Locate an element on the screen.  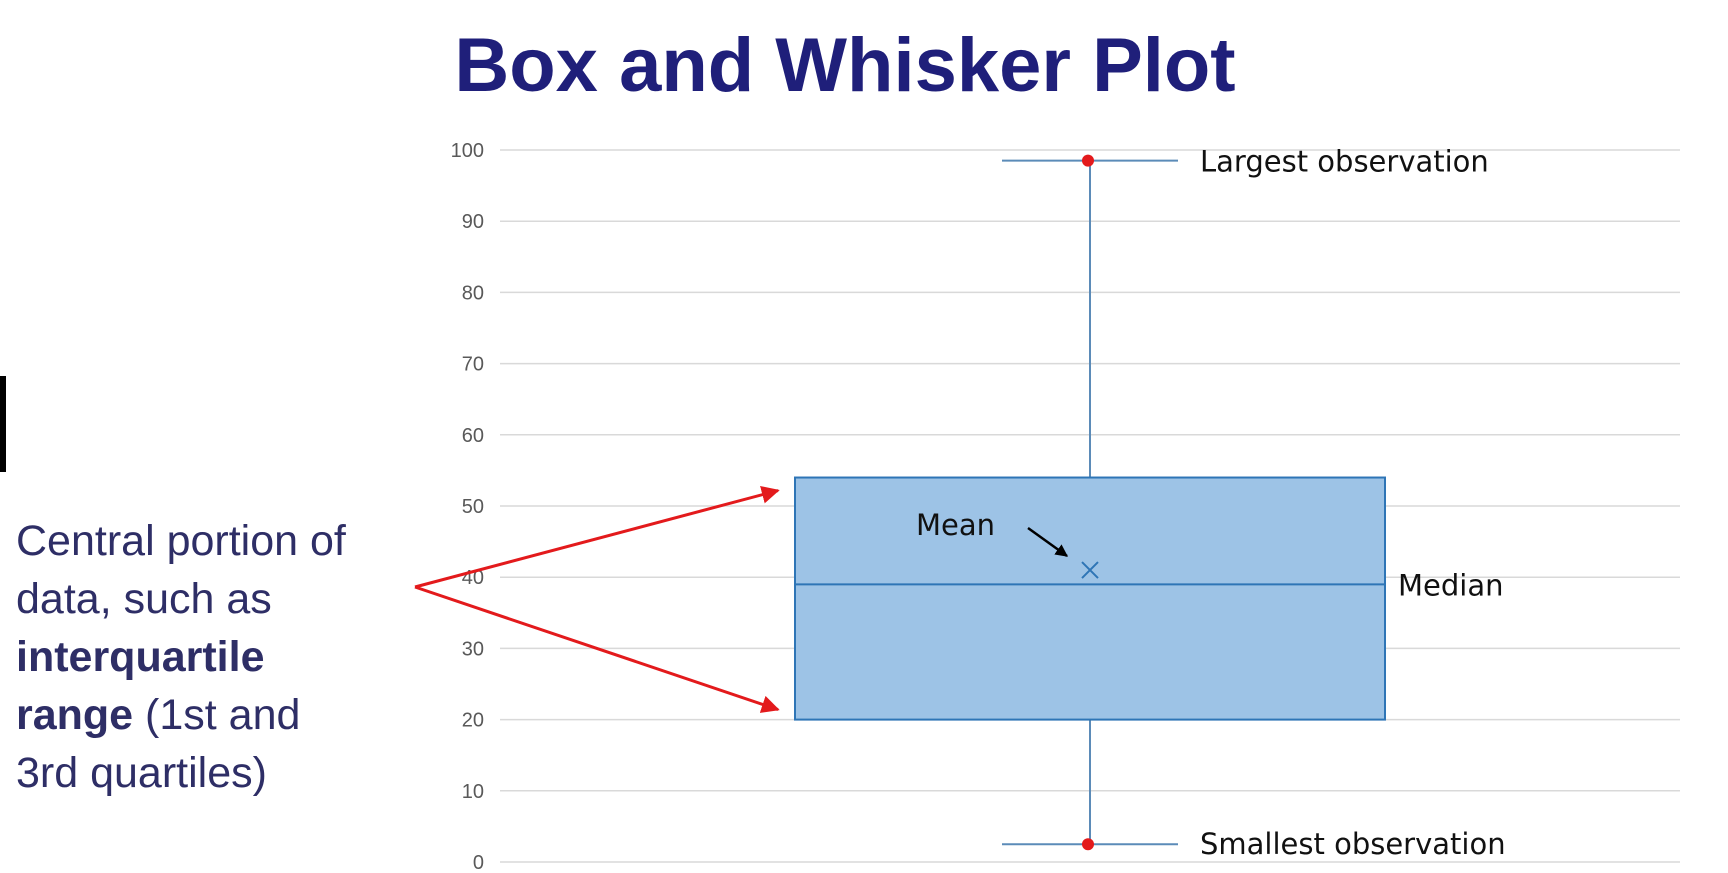
side-note-bold-2: range is located at coordinates (75, 715).